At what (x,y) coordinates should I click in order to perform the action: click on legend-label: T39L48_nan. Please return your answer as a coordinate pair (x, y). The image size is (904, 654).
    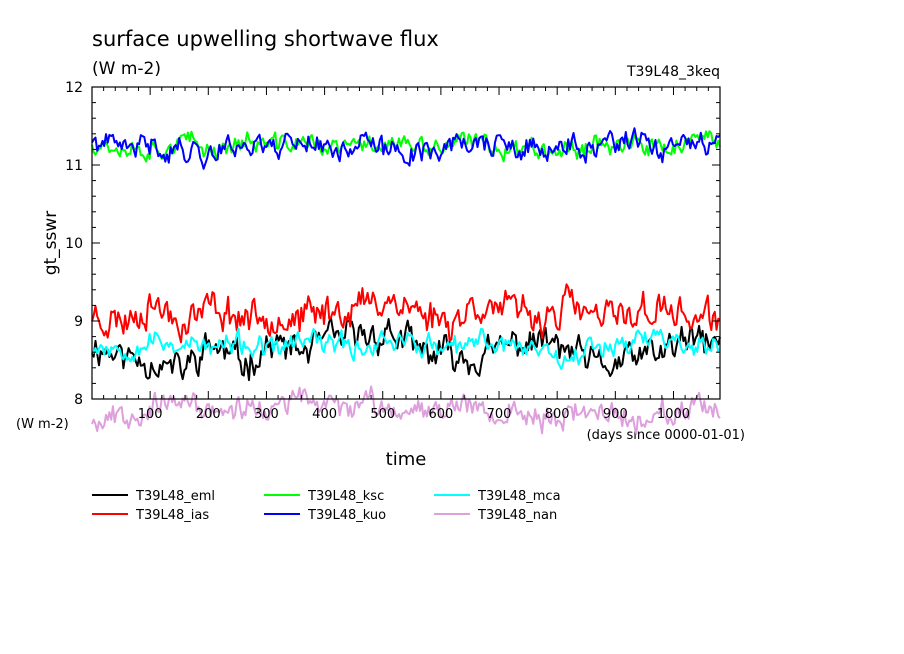
    Looking at the image, I should click on (517, 515).